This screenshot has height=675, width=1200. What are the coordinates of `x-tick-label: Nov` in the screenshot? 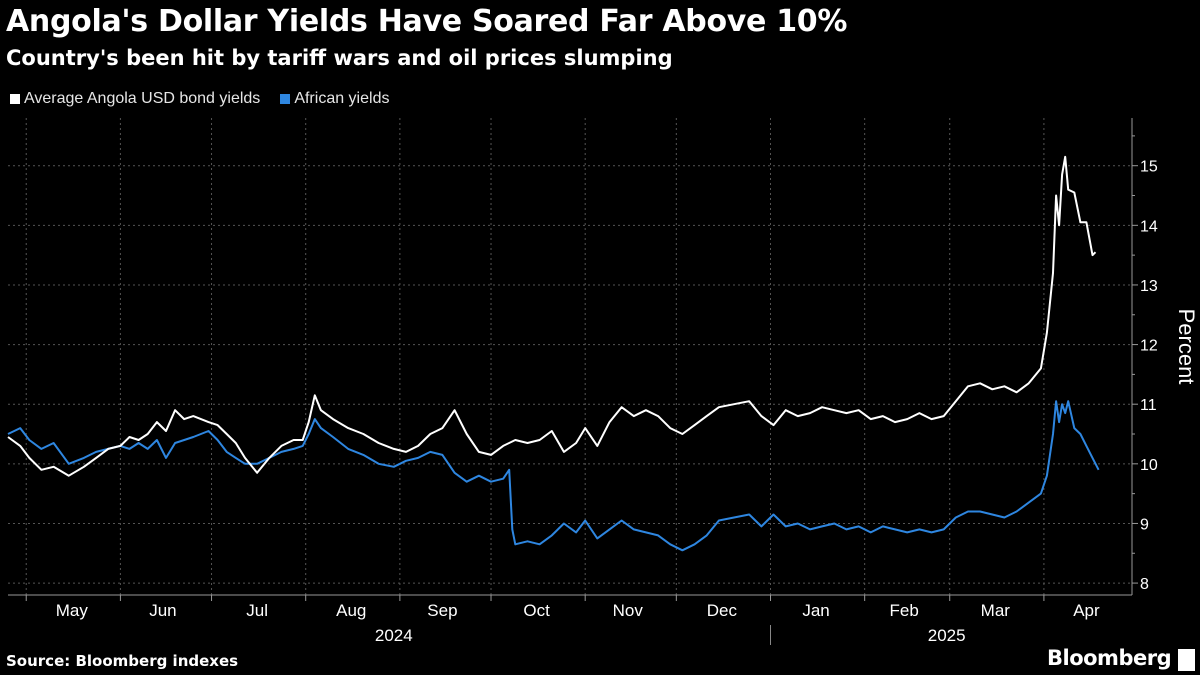 It's located at (628, 610).